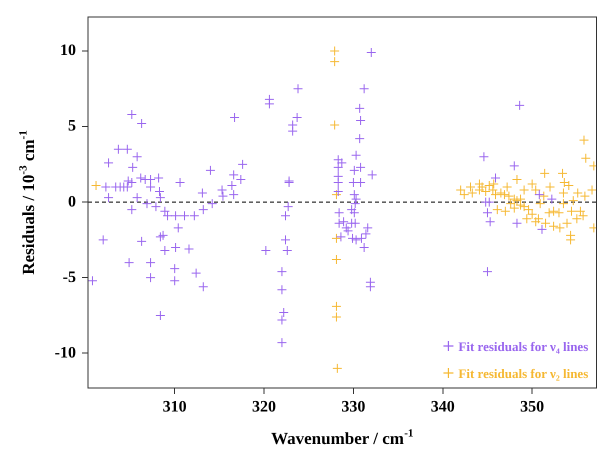  What do you see at coordinates (523, 346) in the screenshot?
I see `legend-label: Fit residuals for ν₄ lines` at bounding box center [523, 346].